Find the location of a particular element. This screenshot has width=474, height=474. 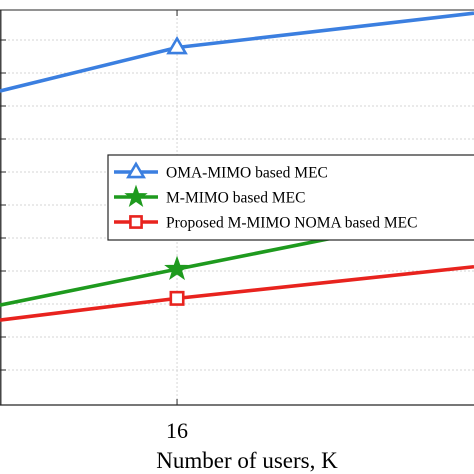

x-axis-label: Number of users, K is located at coordinates (247, 460).